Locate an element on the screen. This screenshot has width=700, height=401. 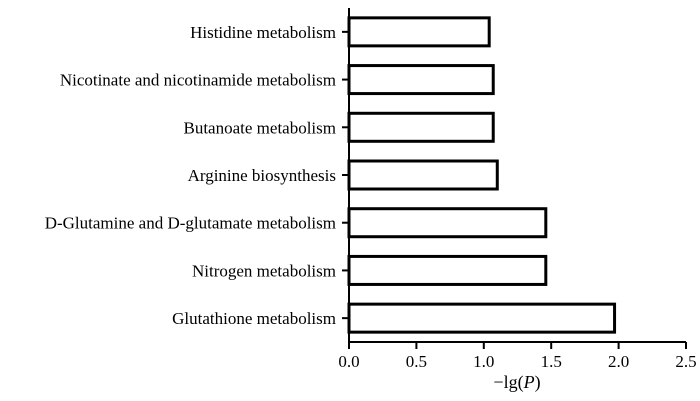
category-label-2: Butanoate metabolism is located at coordinates (260, 127).